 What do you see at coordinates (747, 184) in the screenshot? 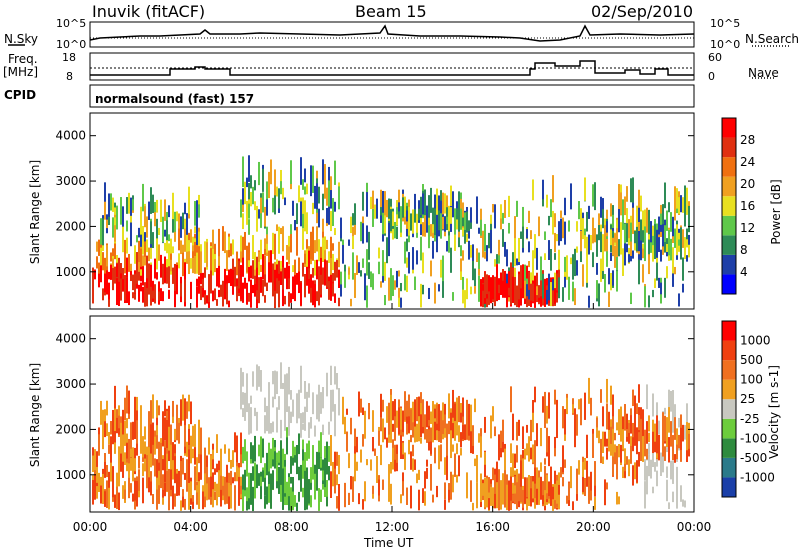
I see `colorbar-tick-label: 20` at bounding box center [747, 184].